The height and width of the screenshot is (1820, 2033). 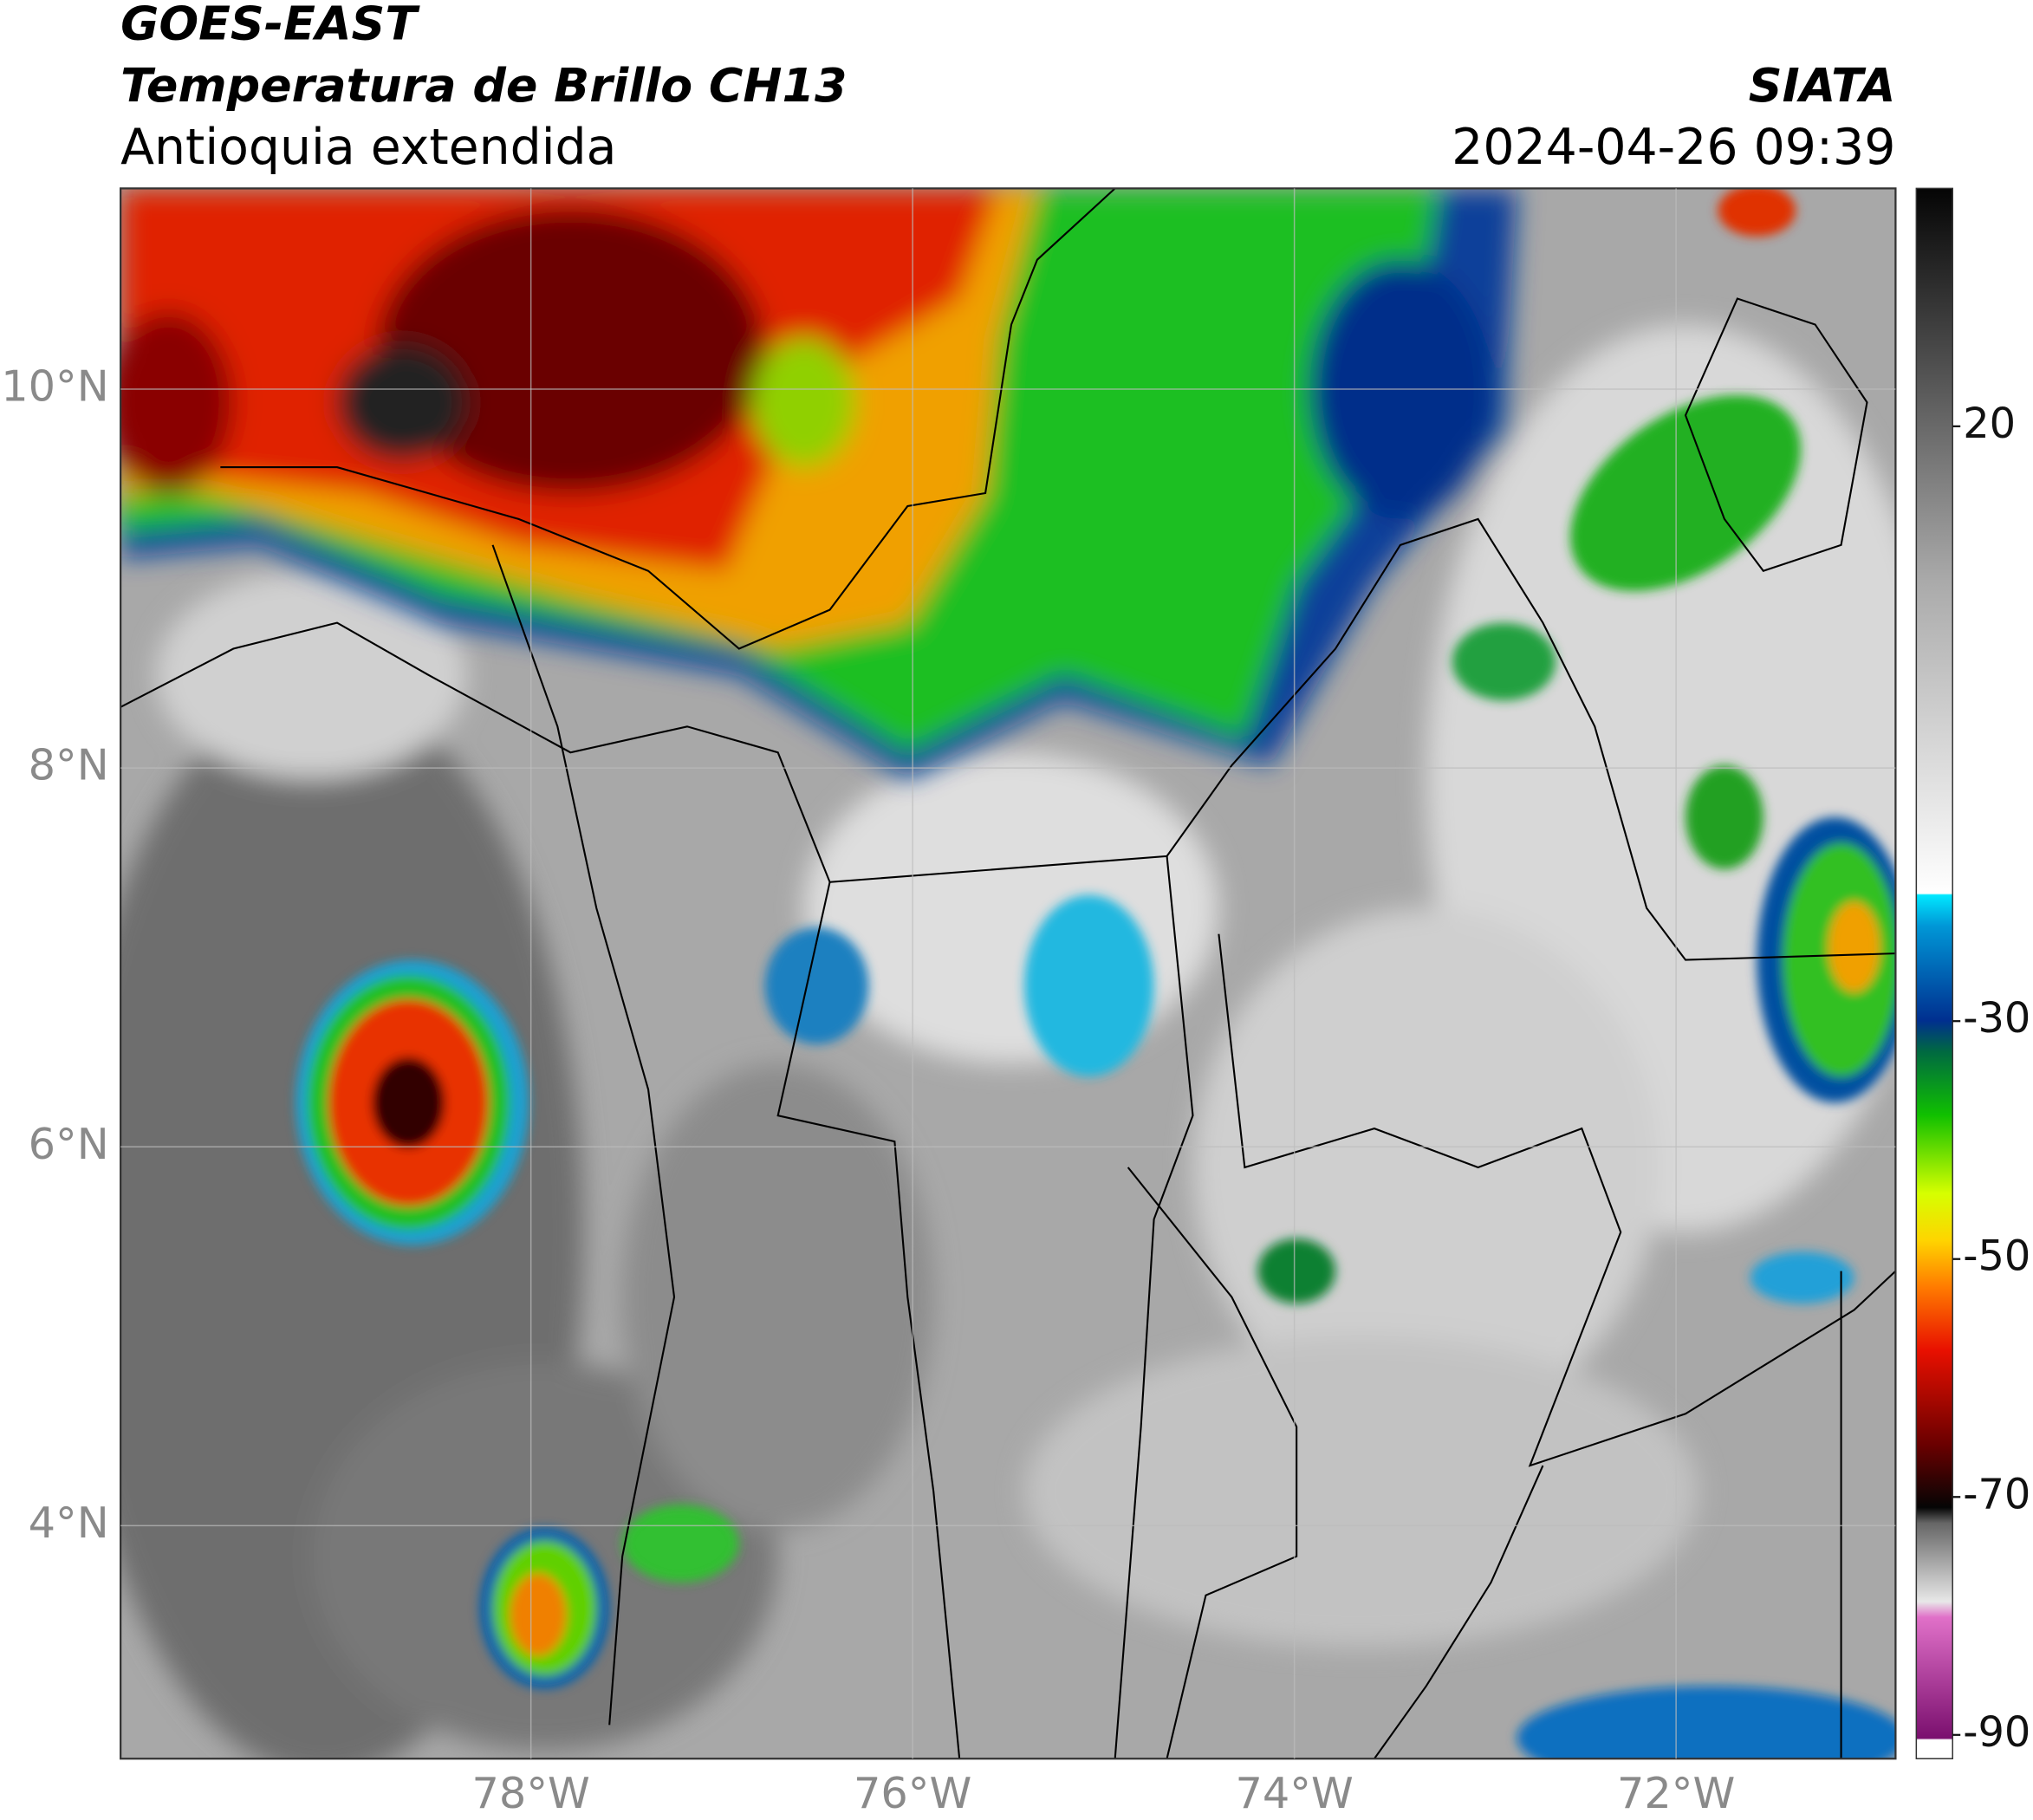 What do you see at coordinates (69, 765) in the screenshot?
I see `y-tick-label: 8°N` at bounding box center [69, 765].